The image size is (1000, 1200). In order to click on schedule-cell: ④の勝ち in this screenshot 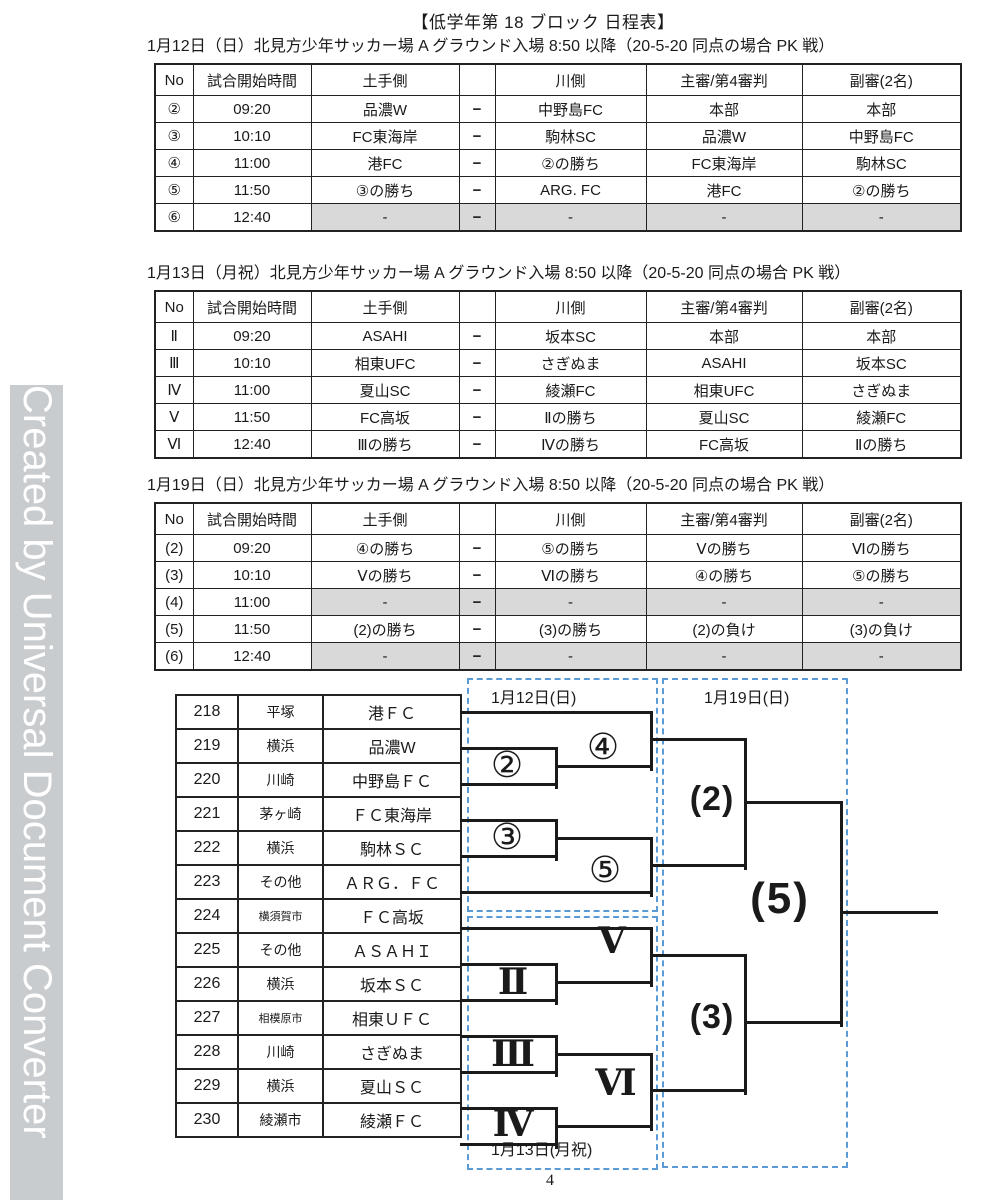, I will do `click(724, 575)`.